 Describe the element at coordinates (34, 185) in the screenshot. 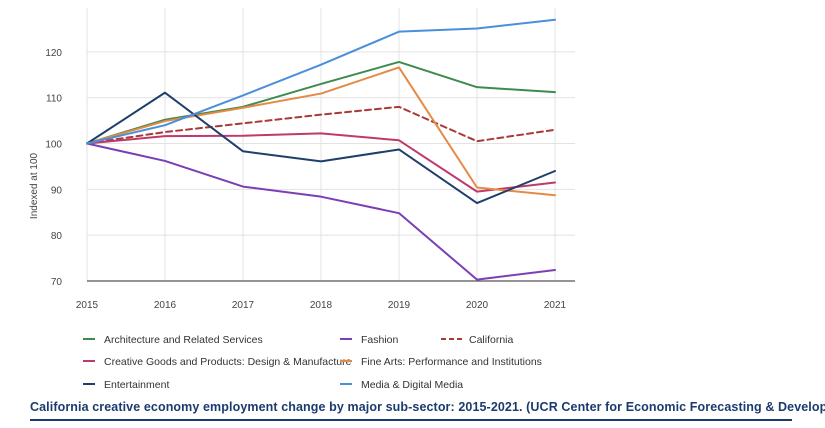

I see `y-axis-title: Indexed at 100` at that location.